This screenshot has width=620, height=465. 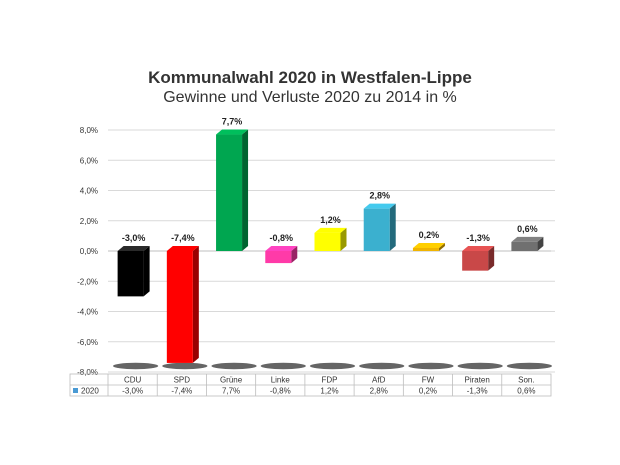 I want to click on data-label: -1,3%, so click(x=478, y=238).